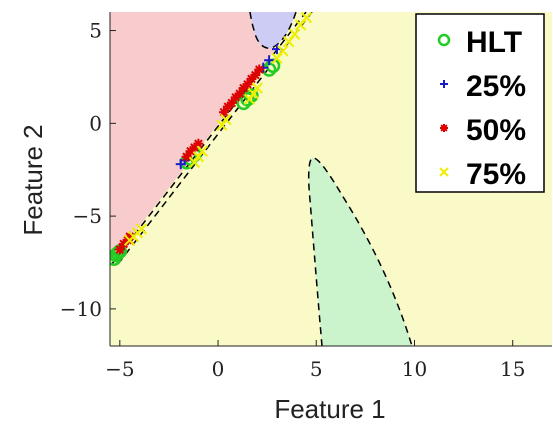 The image size is (553, 427). I want to click on y-tick-label: 5, so click(95, 31).